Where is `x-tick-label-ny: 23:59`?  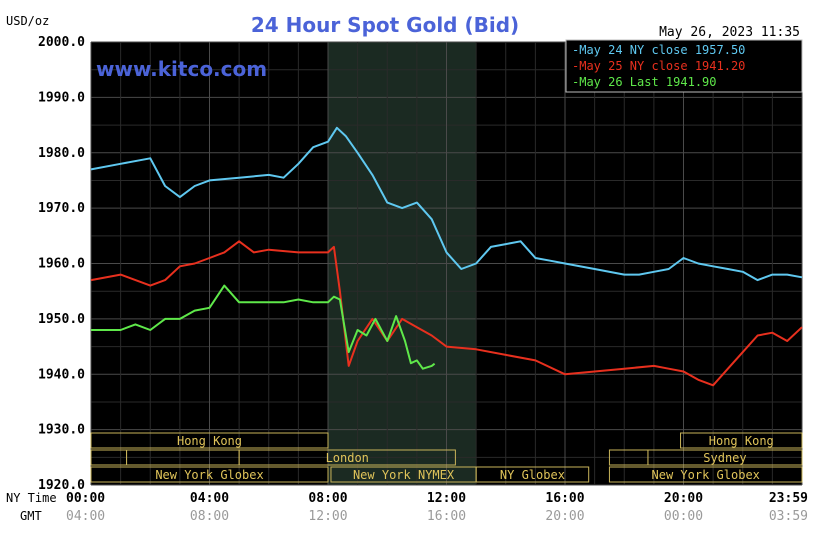
x-tick-label-ny: 23:59 is located at coordinates (788, 498).